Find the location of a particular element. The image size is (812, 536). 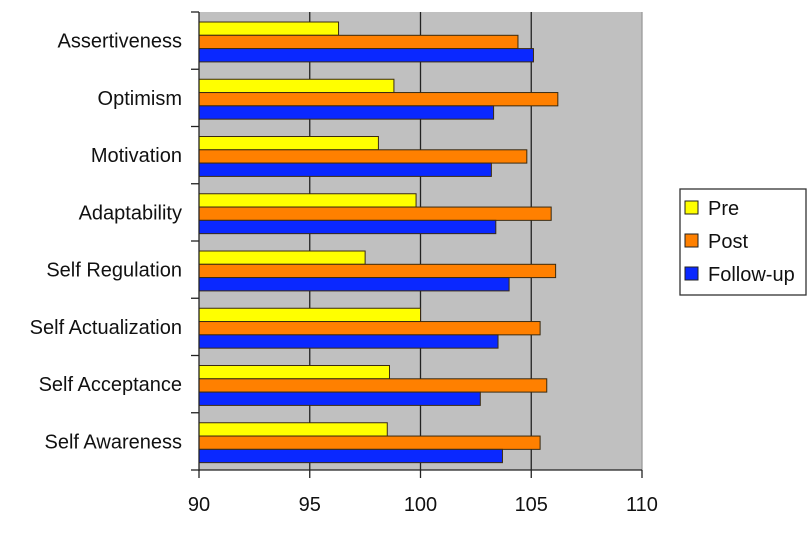

bar-pre-adaptability is located at coordinates (307, 200).